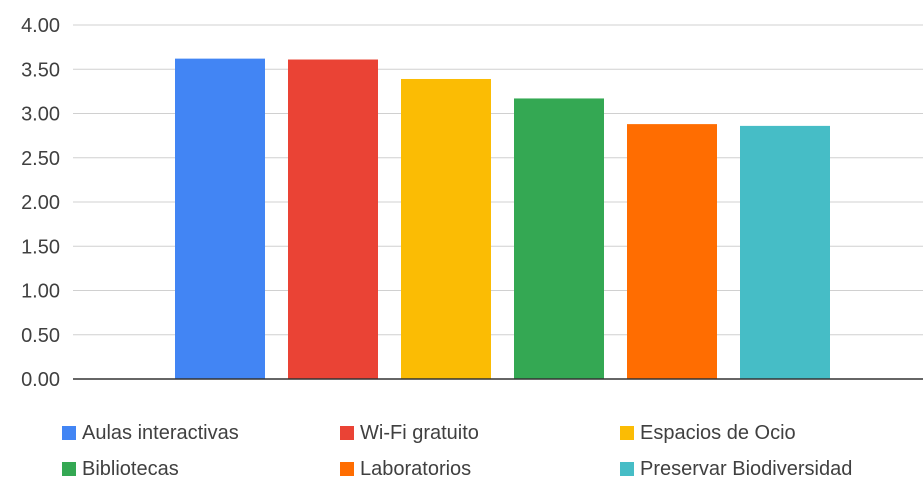 Image resolution: width=923 pixels, height=484 pixels. I want to click on y-tick-label: 0.50, so click(40, 336).